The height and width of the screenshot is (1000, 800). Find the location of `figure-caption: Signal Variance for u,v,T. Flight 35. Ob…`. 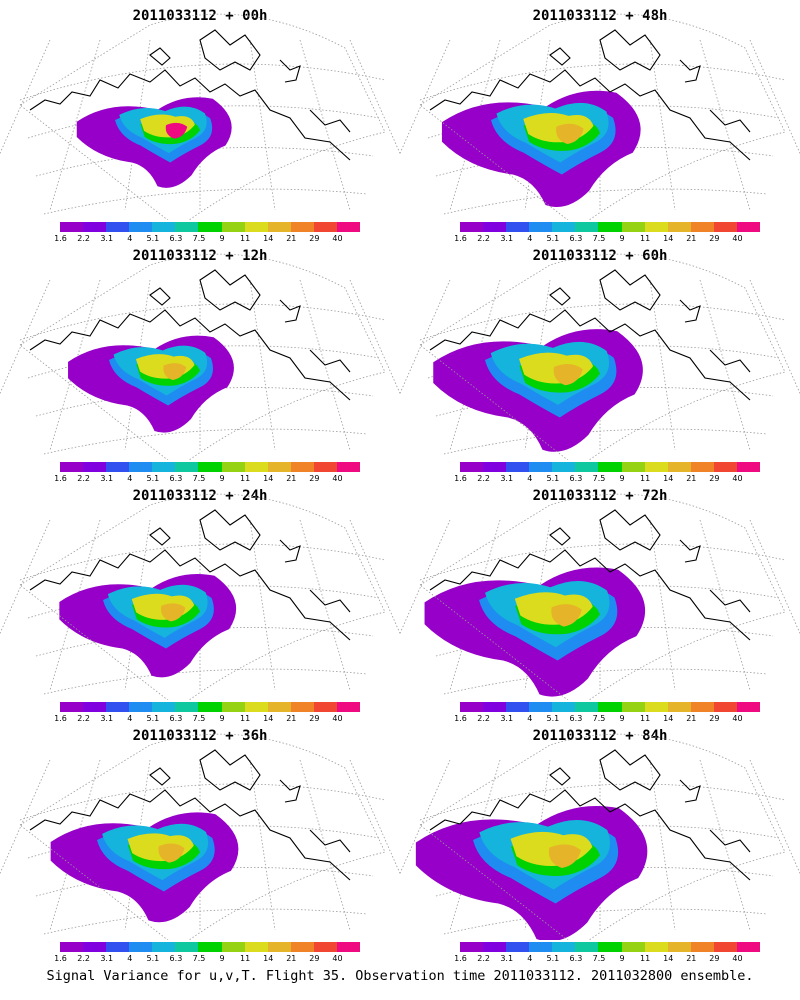

figure-caption: Signal Variance for u,v,T. Flight 35. Ob… is located at coordinates (400, 976).